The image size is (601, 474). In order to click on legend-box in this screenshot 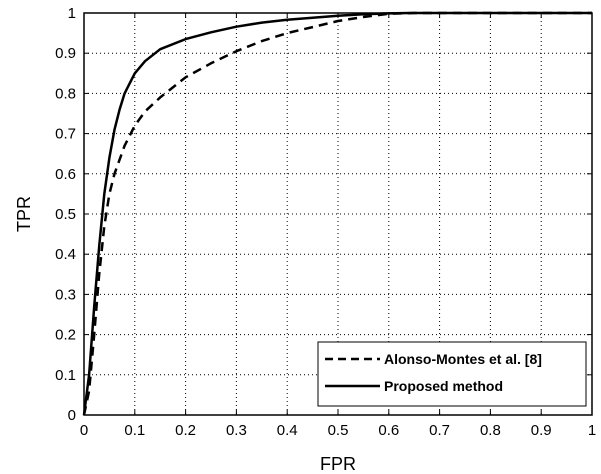, I will do `click(452, 374)`.